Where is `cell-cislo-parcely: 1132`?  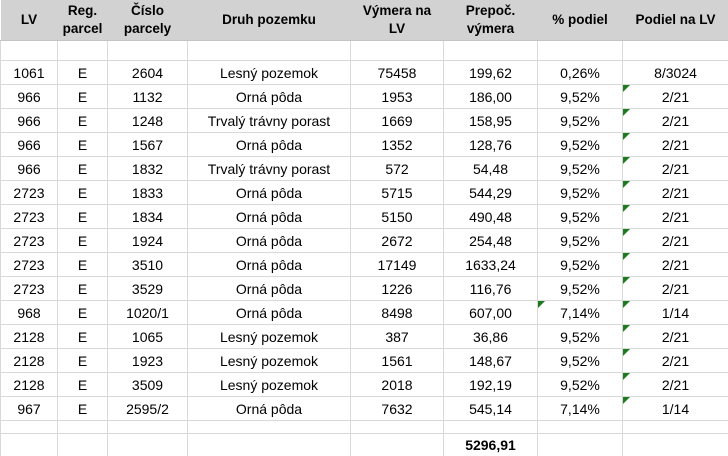 cell-cislo-parcely: 1132 is located at coordinates (147, 97).